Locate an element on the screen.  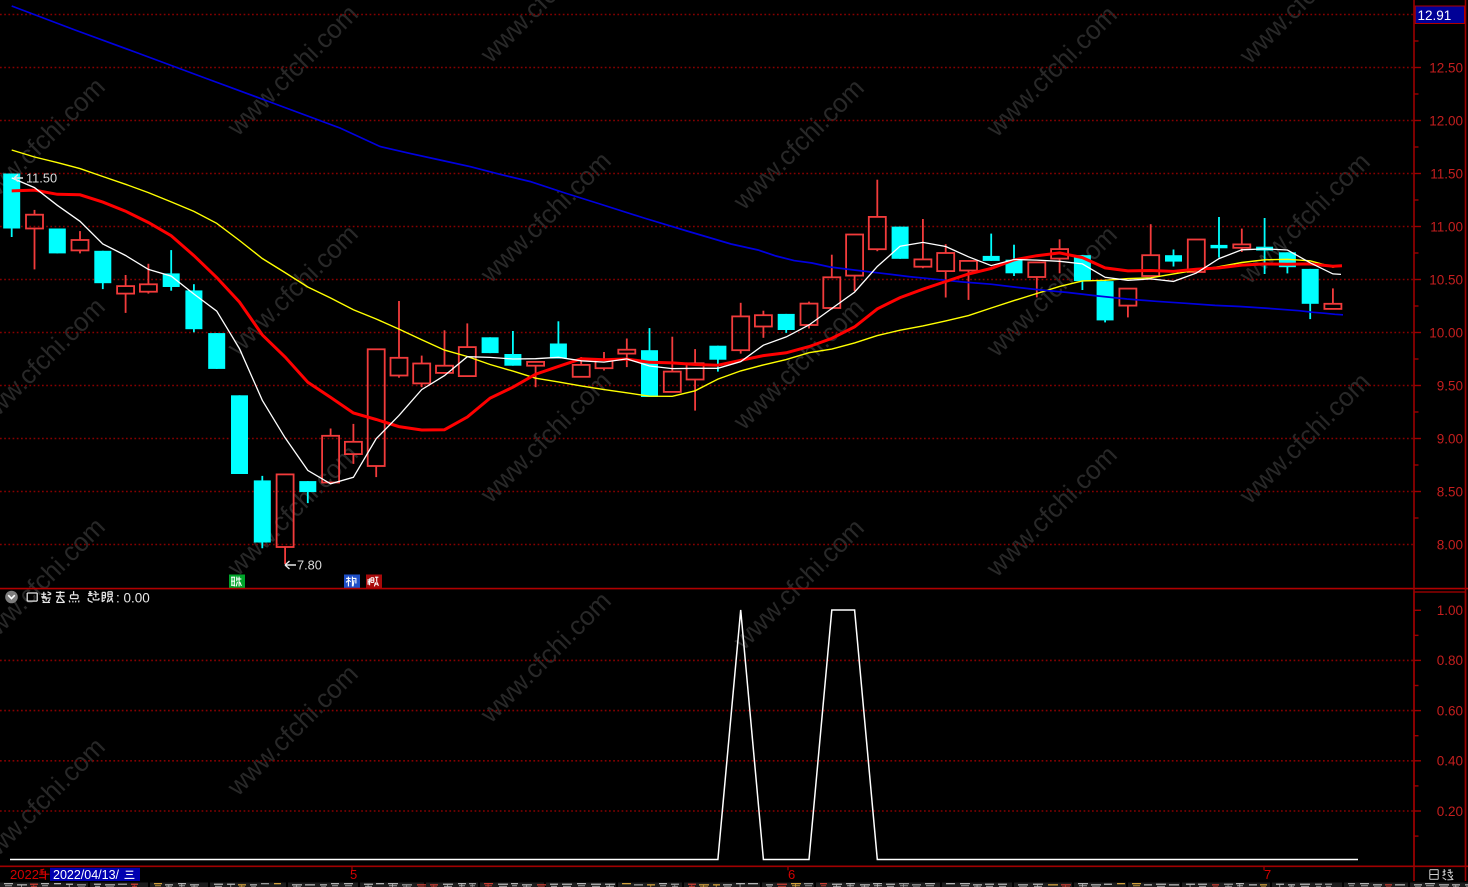
svg-text: 7.80 is located at coordinates (309, 565).